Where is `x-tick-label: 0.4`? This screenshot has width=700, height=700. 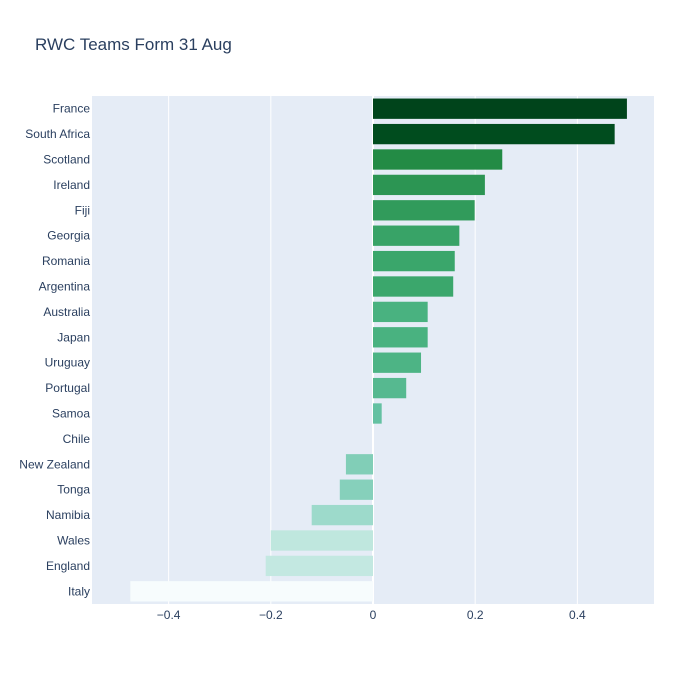 x-tick-label: 0.4 is located at coordinates (577, 615).